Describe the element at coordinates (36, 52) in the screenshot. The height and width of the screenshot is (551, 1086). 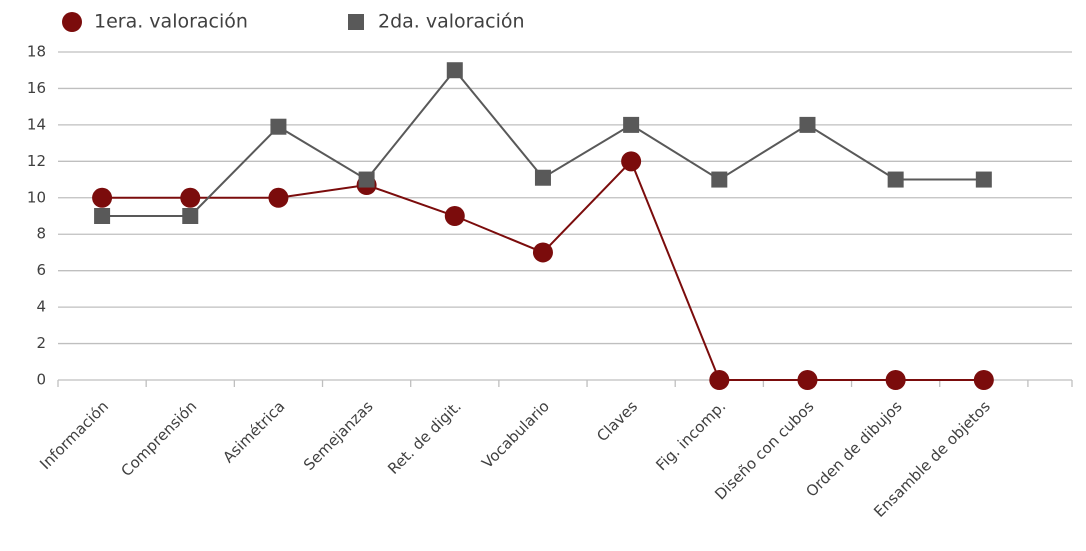
I see `y-tick-label: 18` at that location.